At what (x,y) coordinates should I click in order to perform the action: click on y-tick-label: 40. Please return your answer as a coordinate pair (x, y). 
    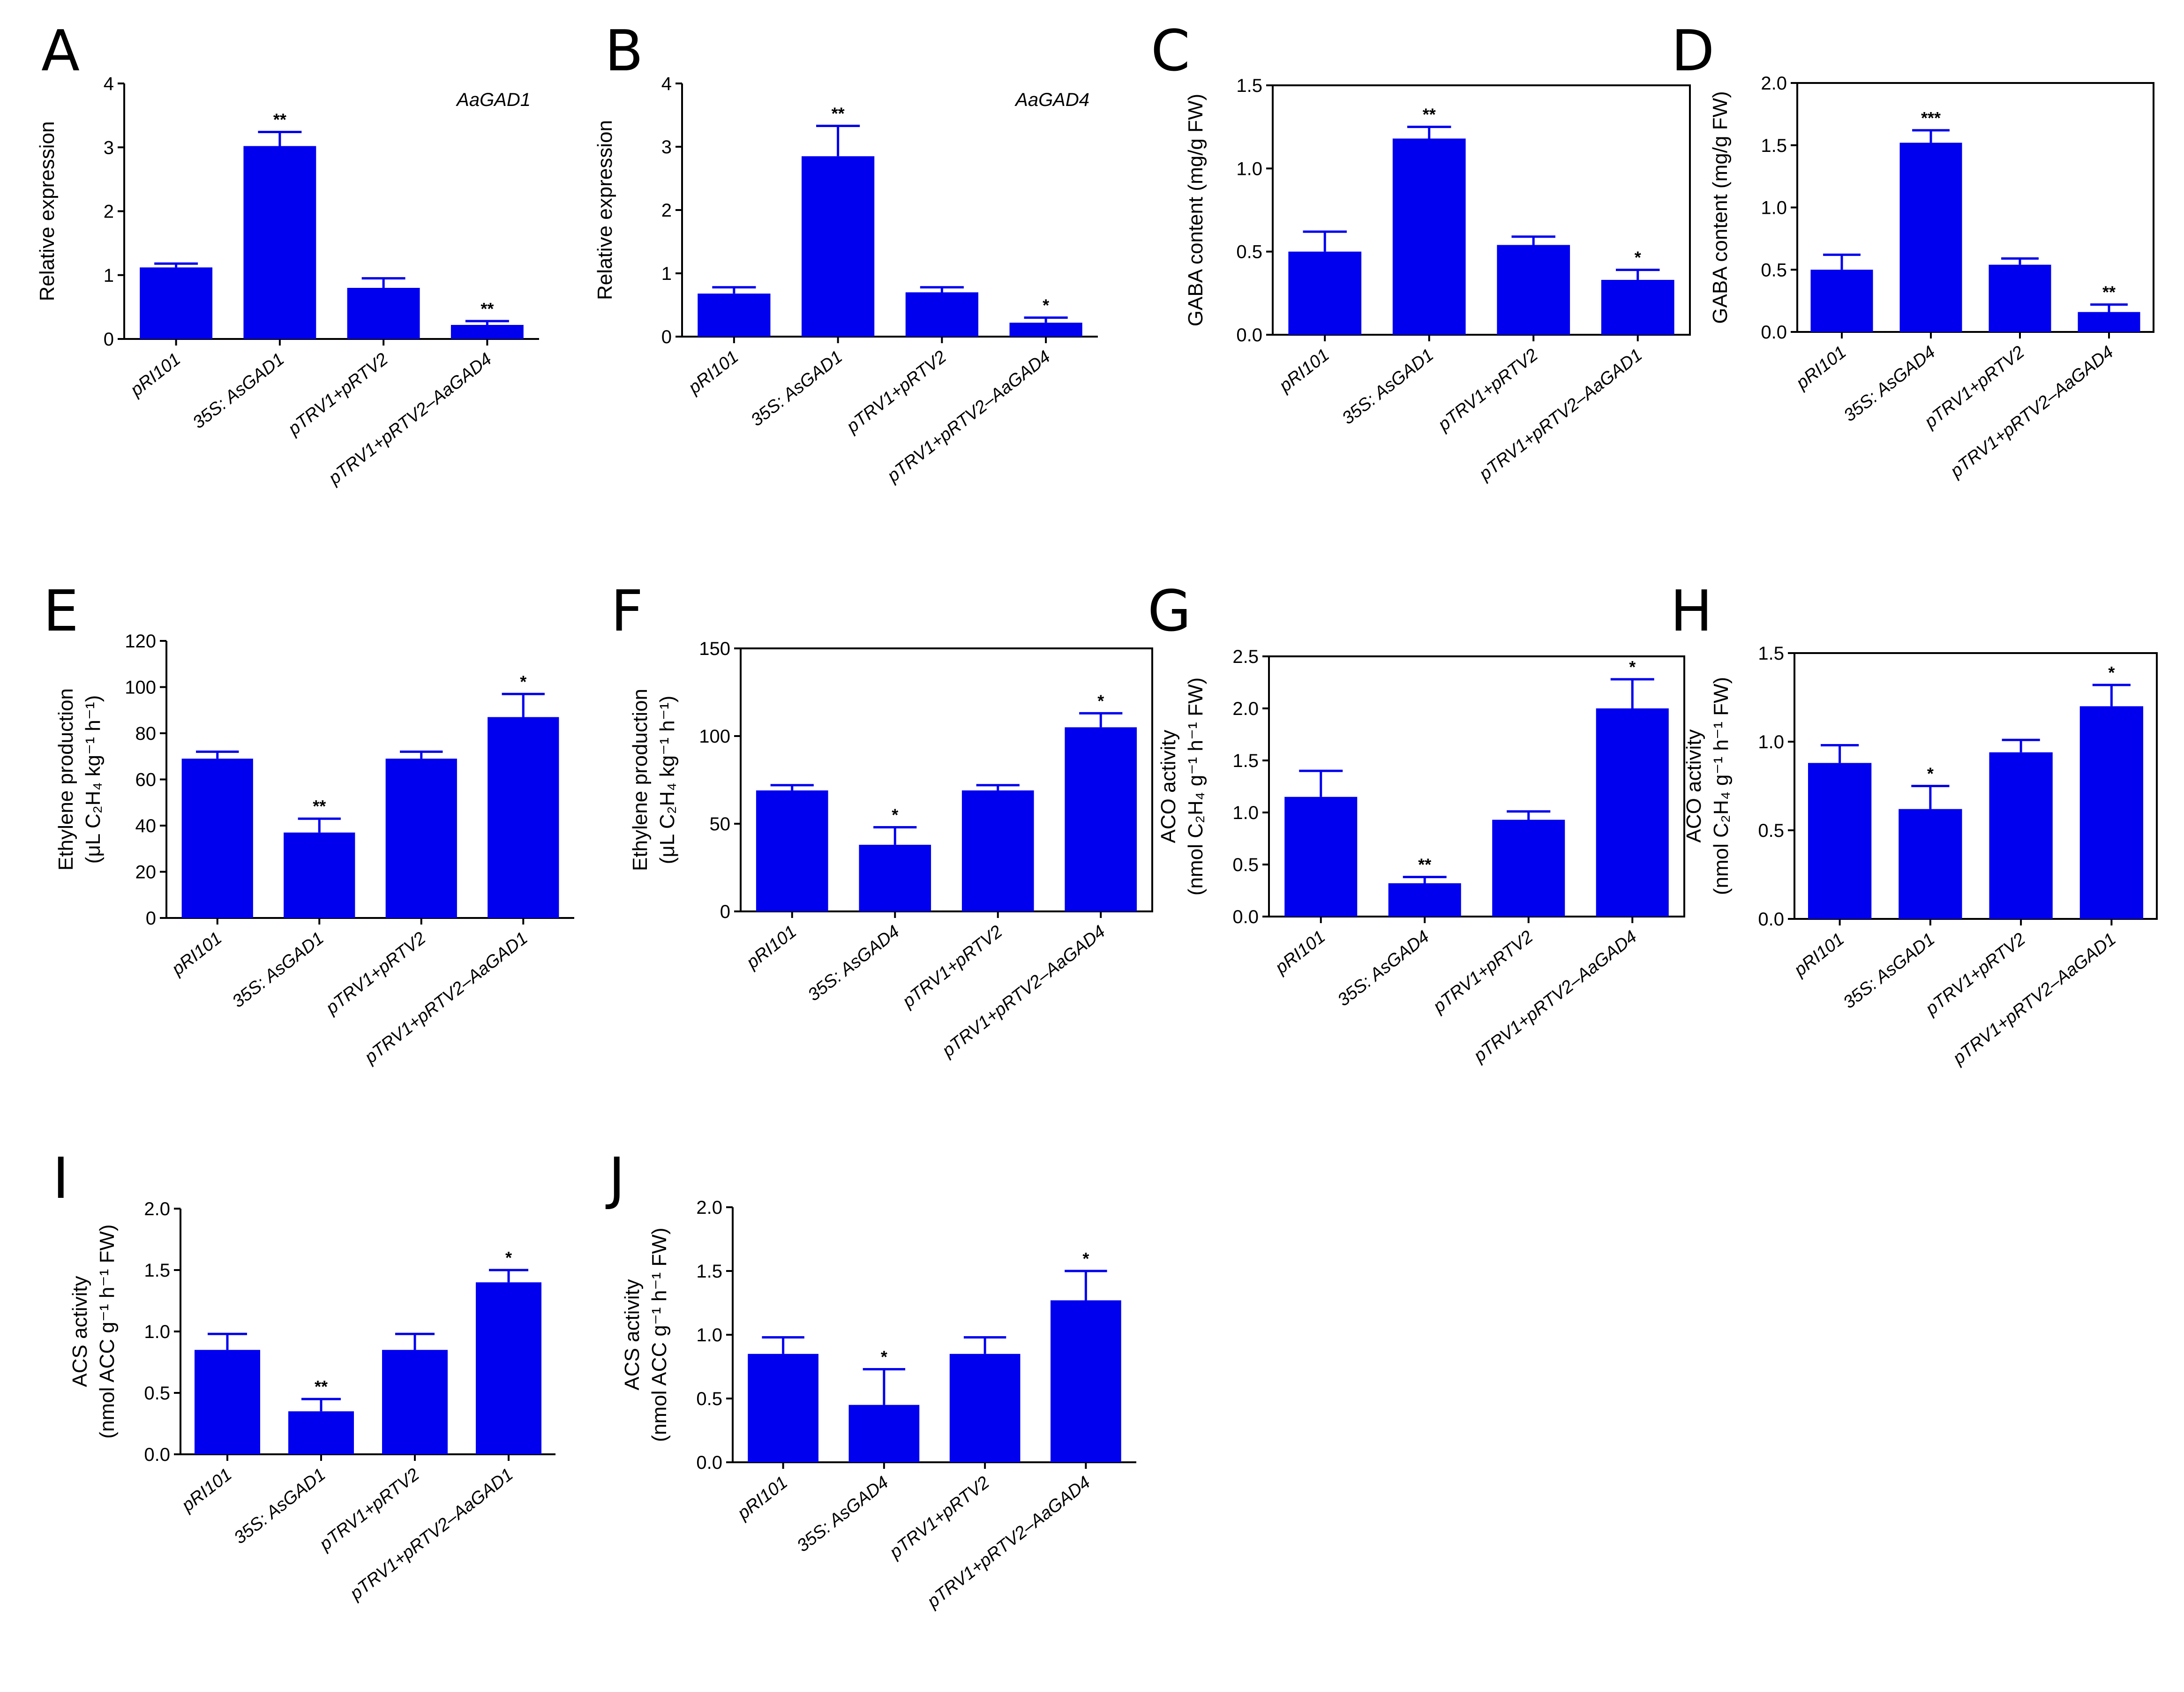
    Looking at the image, I should click on (146, 826).